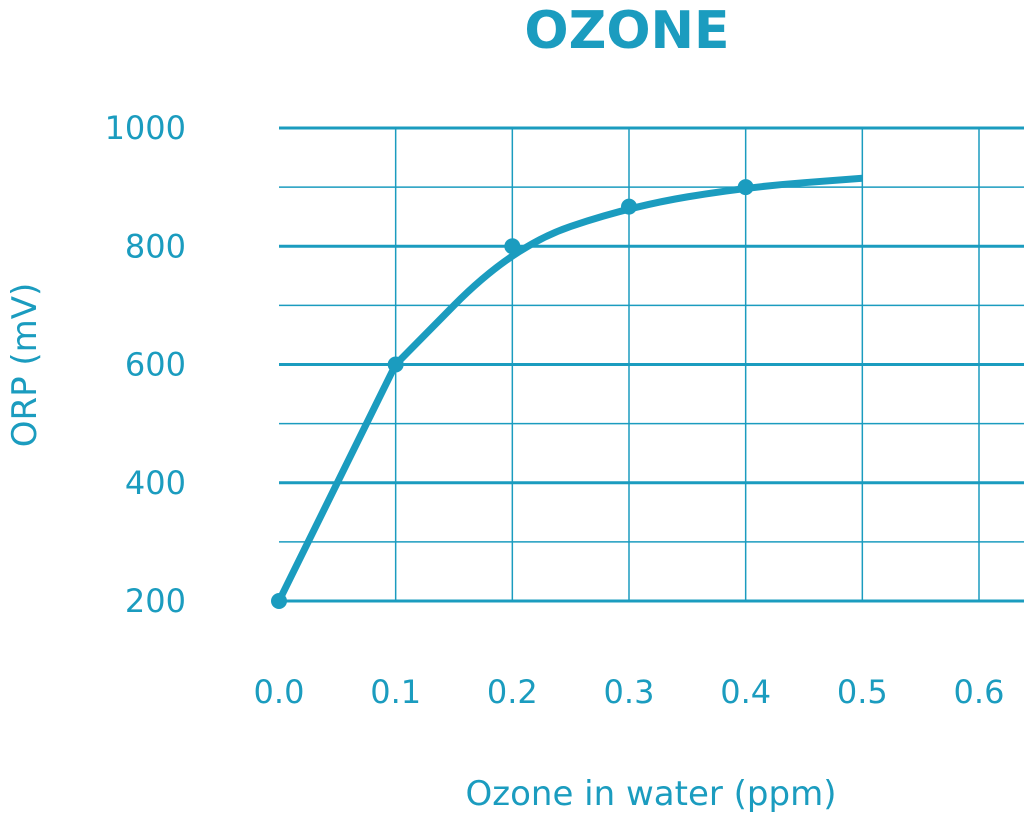 The height and width of the screenshot is (824, 1024). Describe the element at coordinates (155, 483) in the screenshot. I see `y-tick-label: 400` at that location.